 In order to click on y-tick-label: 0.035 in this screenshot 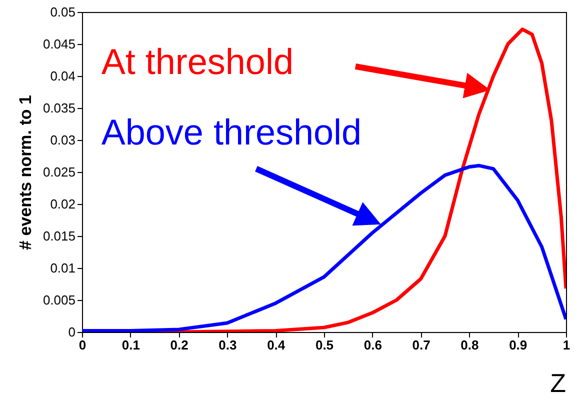, I will do `click(59, 108)`.